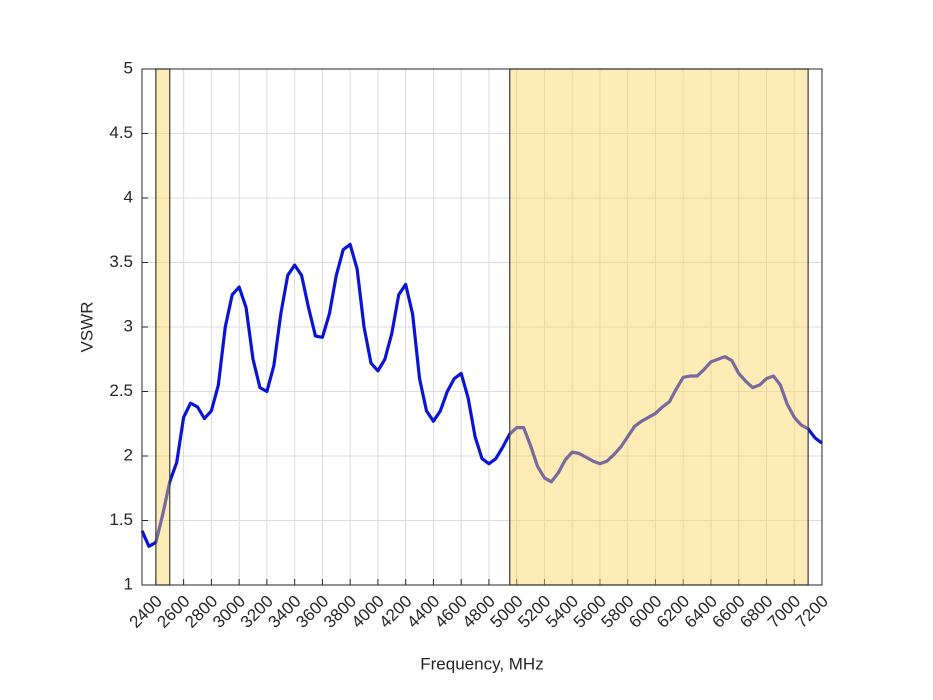 The width and height of the screenshot is (933, 700). Describe the element at coordinates (128, 325) in the screenshot. I see `y-tick-label: 3` at that location.